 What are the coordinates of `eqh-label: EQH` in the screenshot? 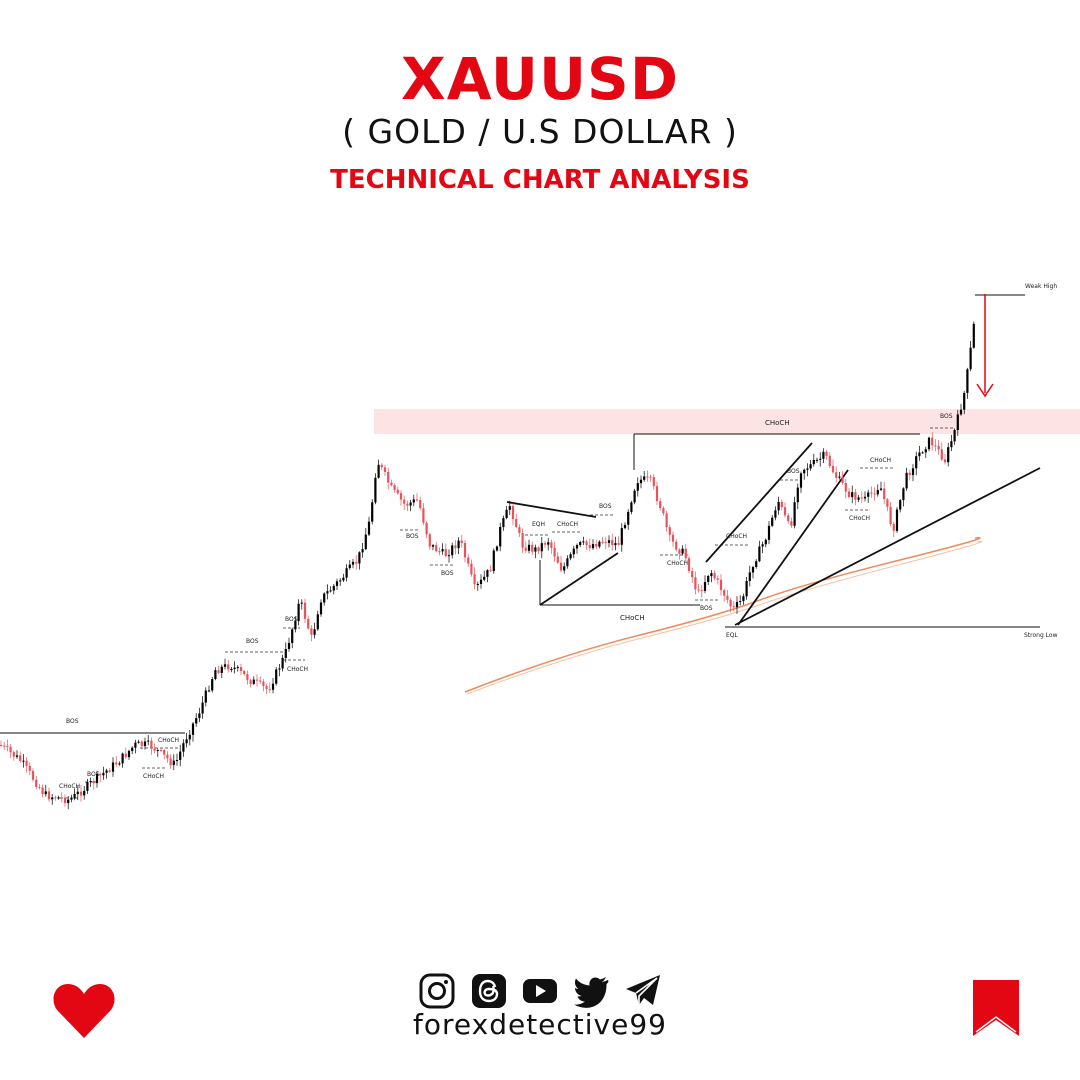 It's located at (538, 524).